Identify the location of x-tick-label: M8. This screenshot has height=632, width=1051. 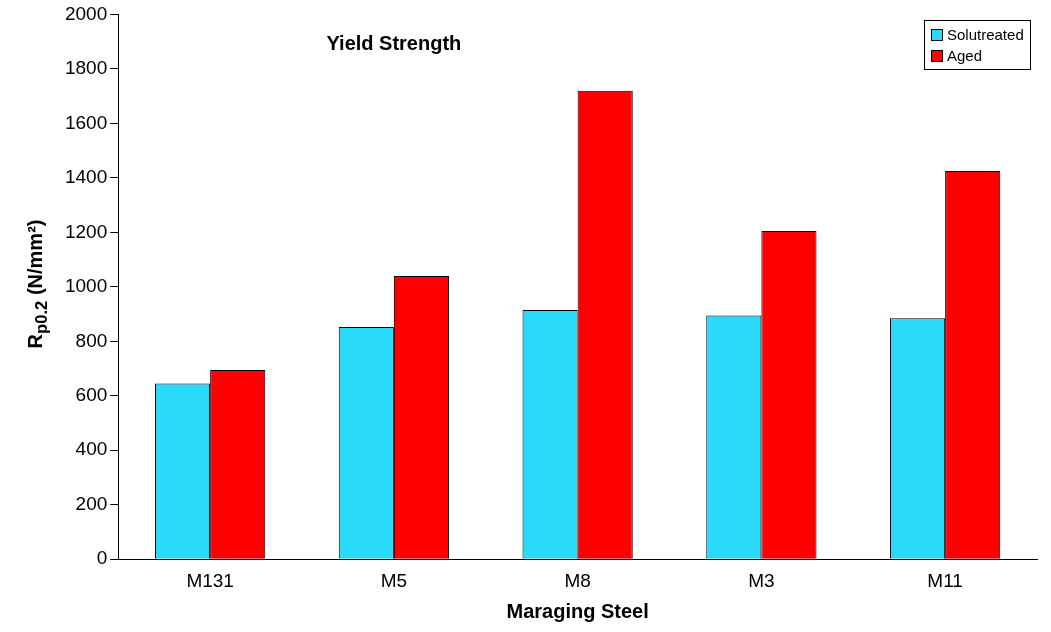
(577, 580).